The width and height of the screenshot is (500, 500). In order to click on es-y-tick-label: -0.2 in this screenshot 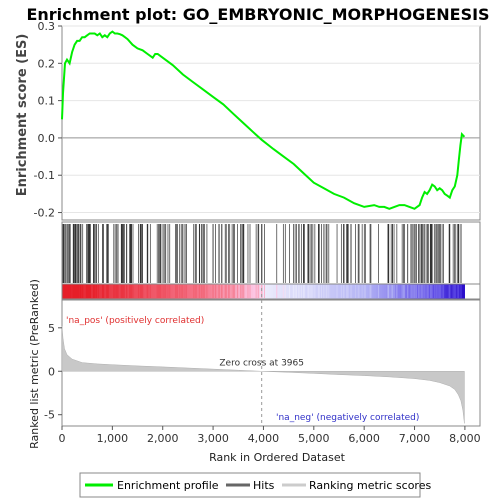, I will do `click(44, 213)`.